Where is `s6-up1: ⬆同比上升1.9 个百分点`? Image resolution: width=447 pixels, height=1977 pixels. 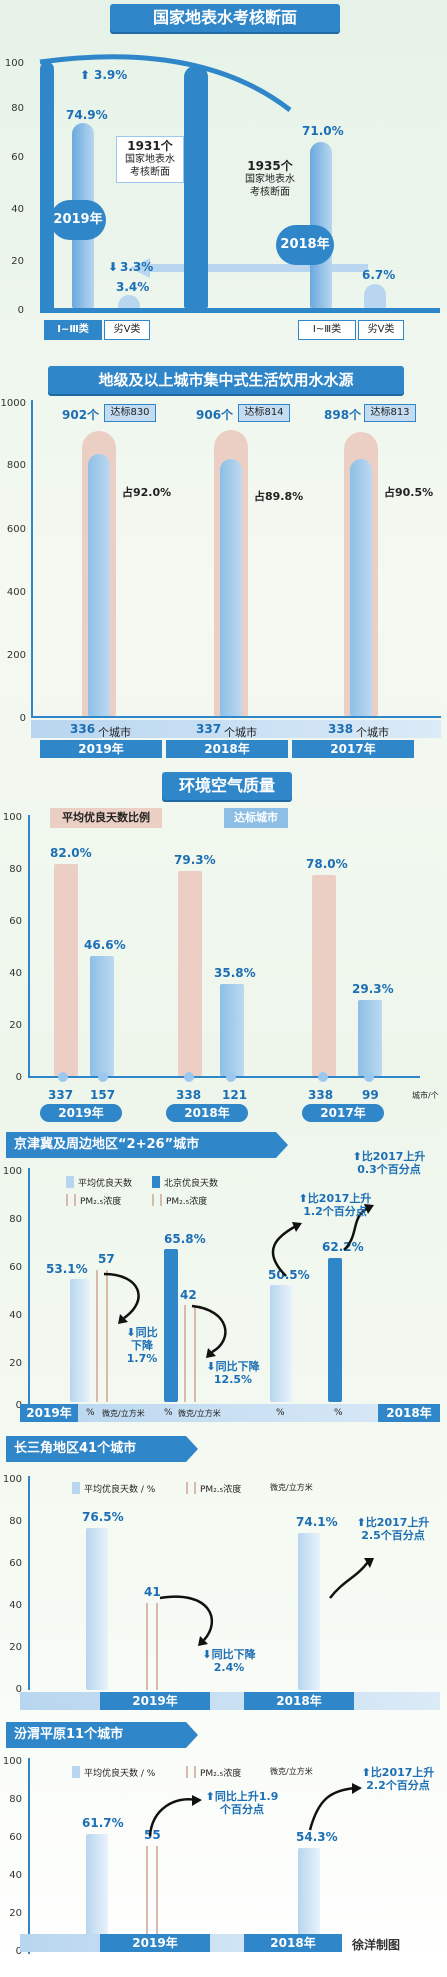
s6-up1: ⬆同比上升1.9 个百分点 is located at coordinates (242, 1803).